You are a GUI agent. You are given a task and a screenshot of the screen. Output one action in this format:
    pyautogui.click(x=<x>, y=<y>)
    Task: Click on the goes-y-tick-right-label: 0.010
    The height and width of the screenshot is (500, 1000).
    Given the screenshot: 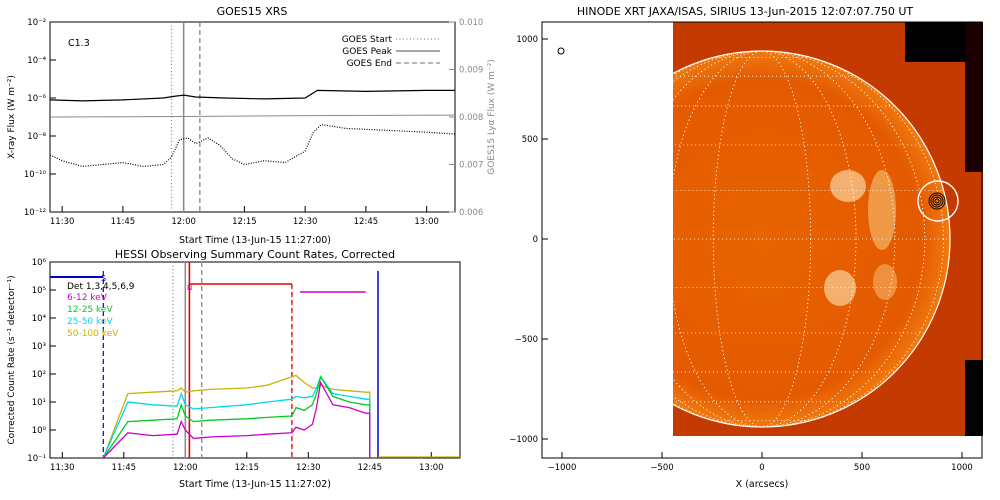 What is the action you would take?
    pyautogui.click(x=471, y=23)
    